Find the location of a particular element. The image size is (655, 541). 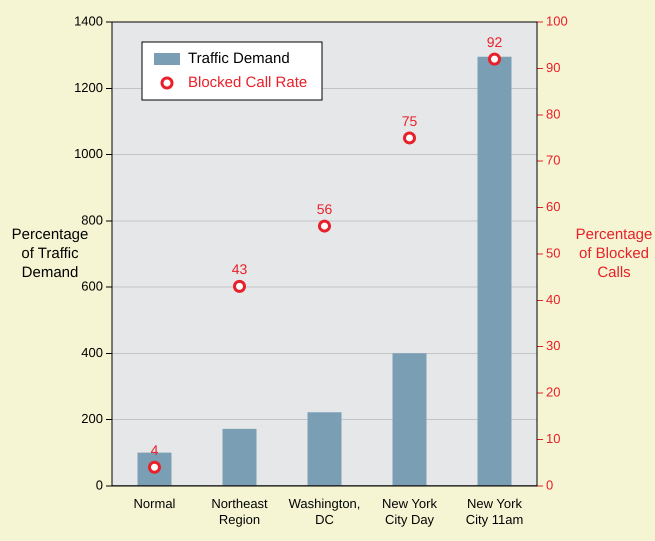

y2-tick-label: 20 is located at coordinates (553, 392).